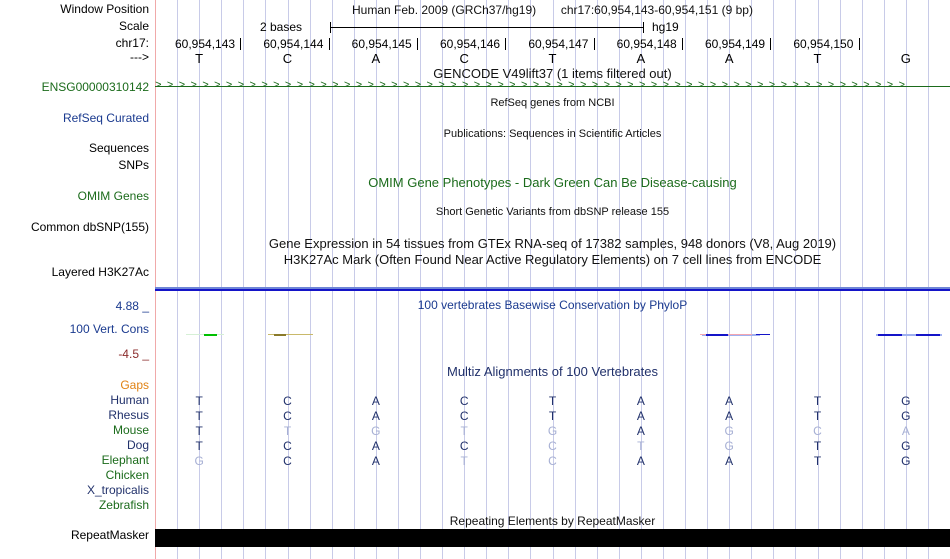 The width and height of the screenshot is (950, 559). I want to click on ruler-position-label: 60,954,150, so click(823, 44).